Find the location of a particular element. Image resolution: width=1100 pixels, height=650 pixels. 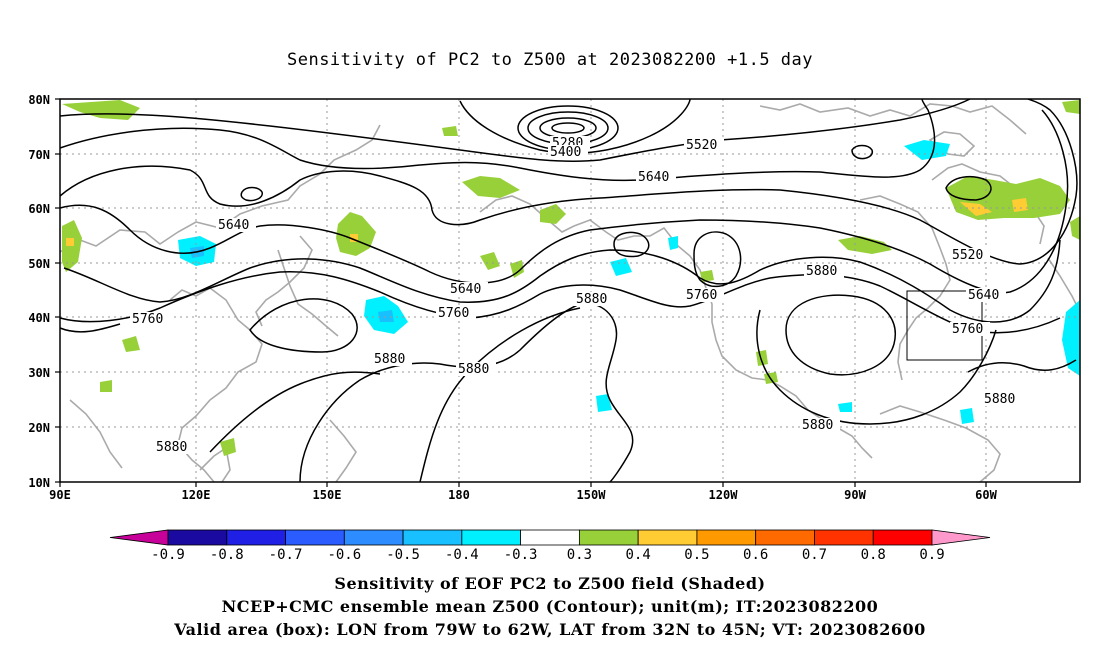

mid-negative-patch is located at coordinates (386, 316).